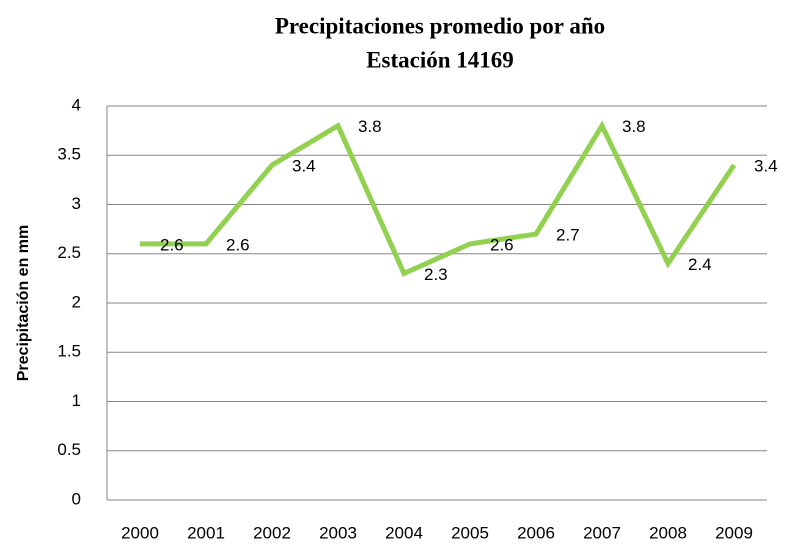  I want to click on x-tick-label: 2003, so click(338, 532).